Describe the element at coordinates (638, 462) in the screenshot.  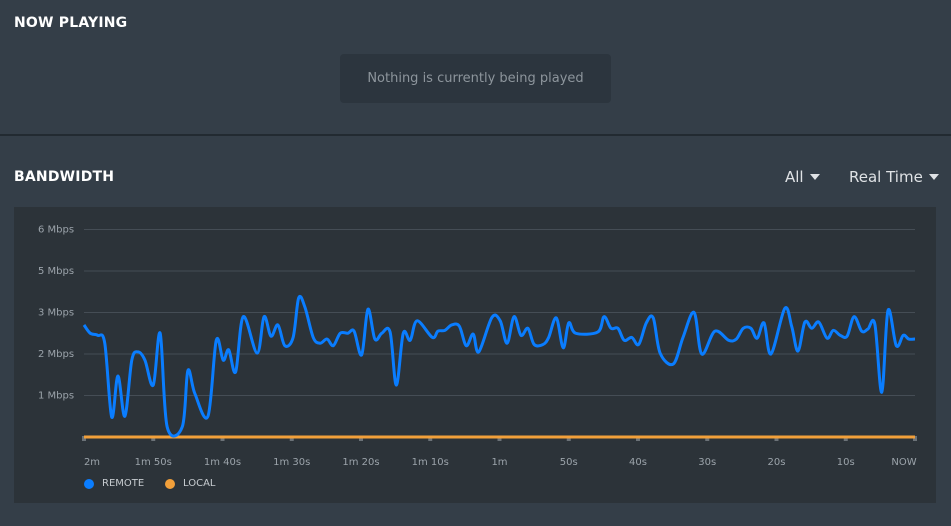
I see `x-tick-label: 40s` at that location.